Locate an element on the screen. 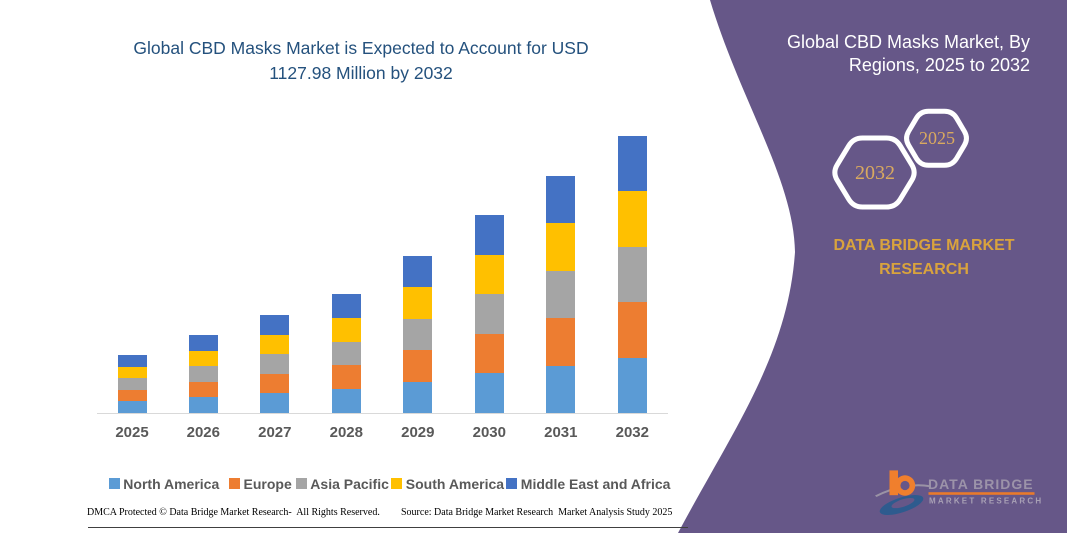  svg-text: MARKET RESEARCH is located at coordinates (986, 501).